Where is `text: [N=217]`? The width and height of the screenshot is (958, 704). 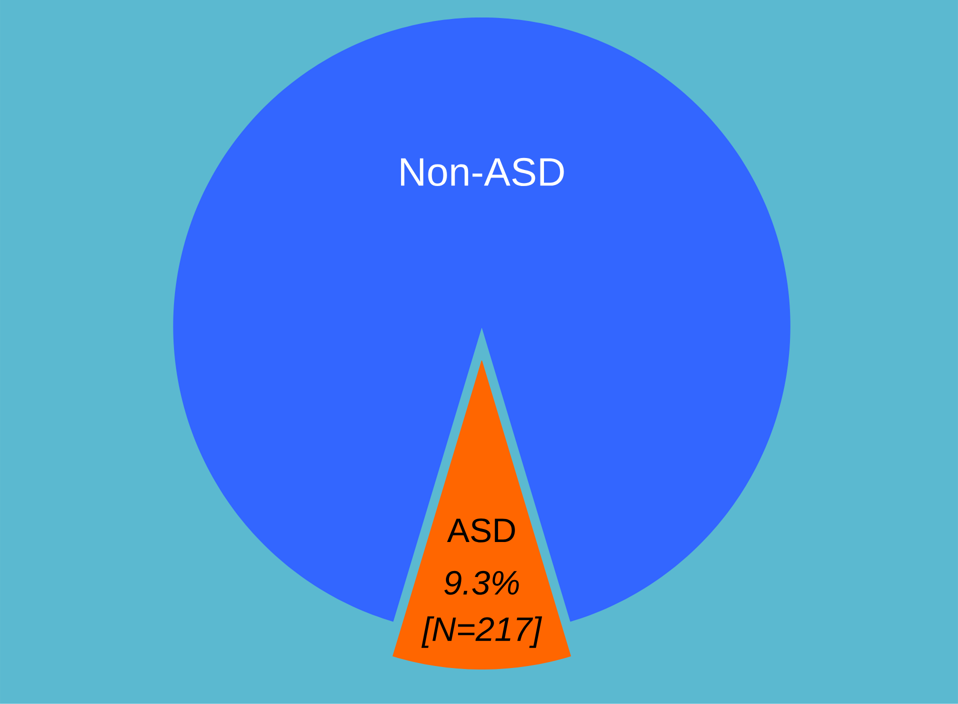
text: [N=217] is located at coordinates (481, 632).